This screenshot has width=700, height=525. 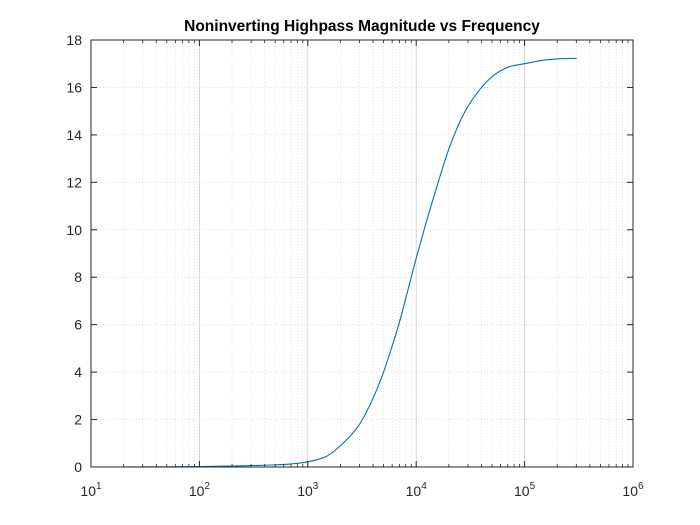 I want to click on y-tick-label: 8, so click(x=78, y=277).